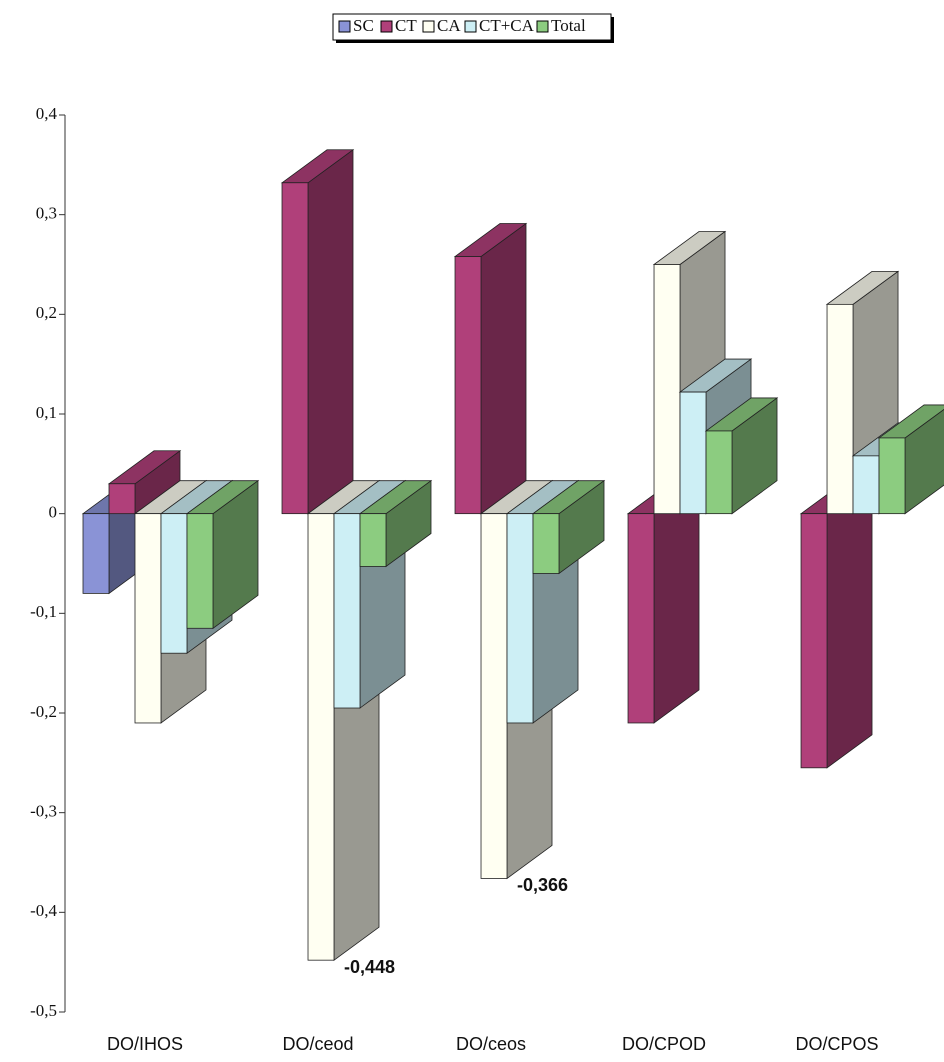 The width and height of the screenshot is (944, 1062). Describe the element at coordinates (664, 1044) in the screenshot. I see `x-tick-label: DO/CPOD` at that location.